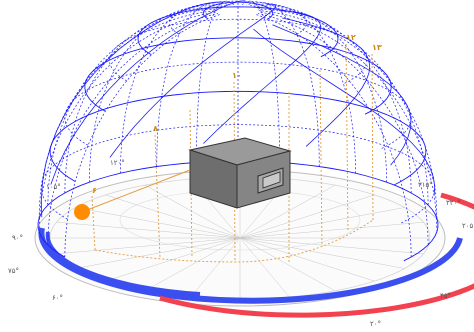 The height and width of the screenshot is (332, 474). Describe the element at coordinates (155, 128) in the screenshot. I see `hour-label-8: ۸` at that location.